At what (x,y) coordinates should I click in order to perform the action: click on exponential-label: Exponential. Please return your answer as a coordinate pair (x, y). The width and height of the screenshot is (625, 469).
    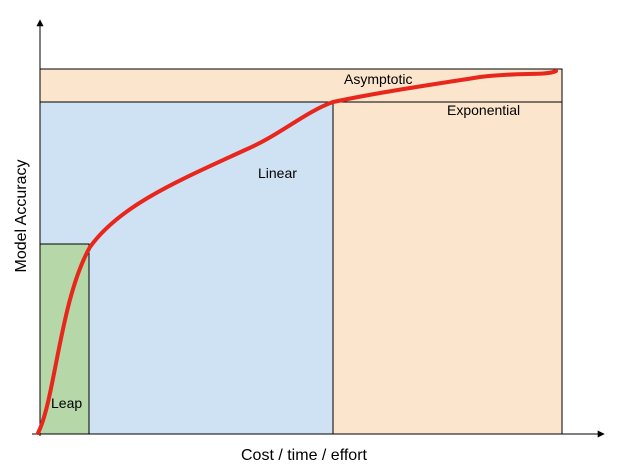
    Looking at the image, I should click on (483, 110).